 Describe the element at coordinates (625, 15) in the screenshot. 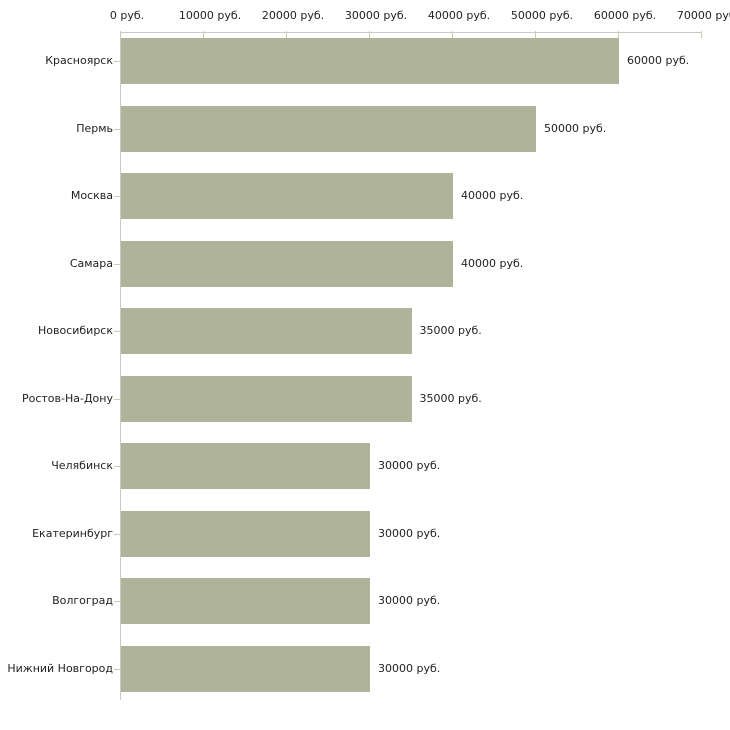

I see `x-axis-tick-label: 60000 руб.` at that location.